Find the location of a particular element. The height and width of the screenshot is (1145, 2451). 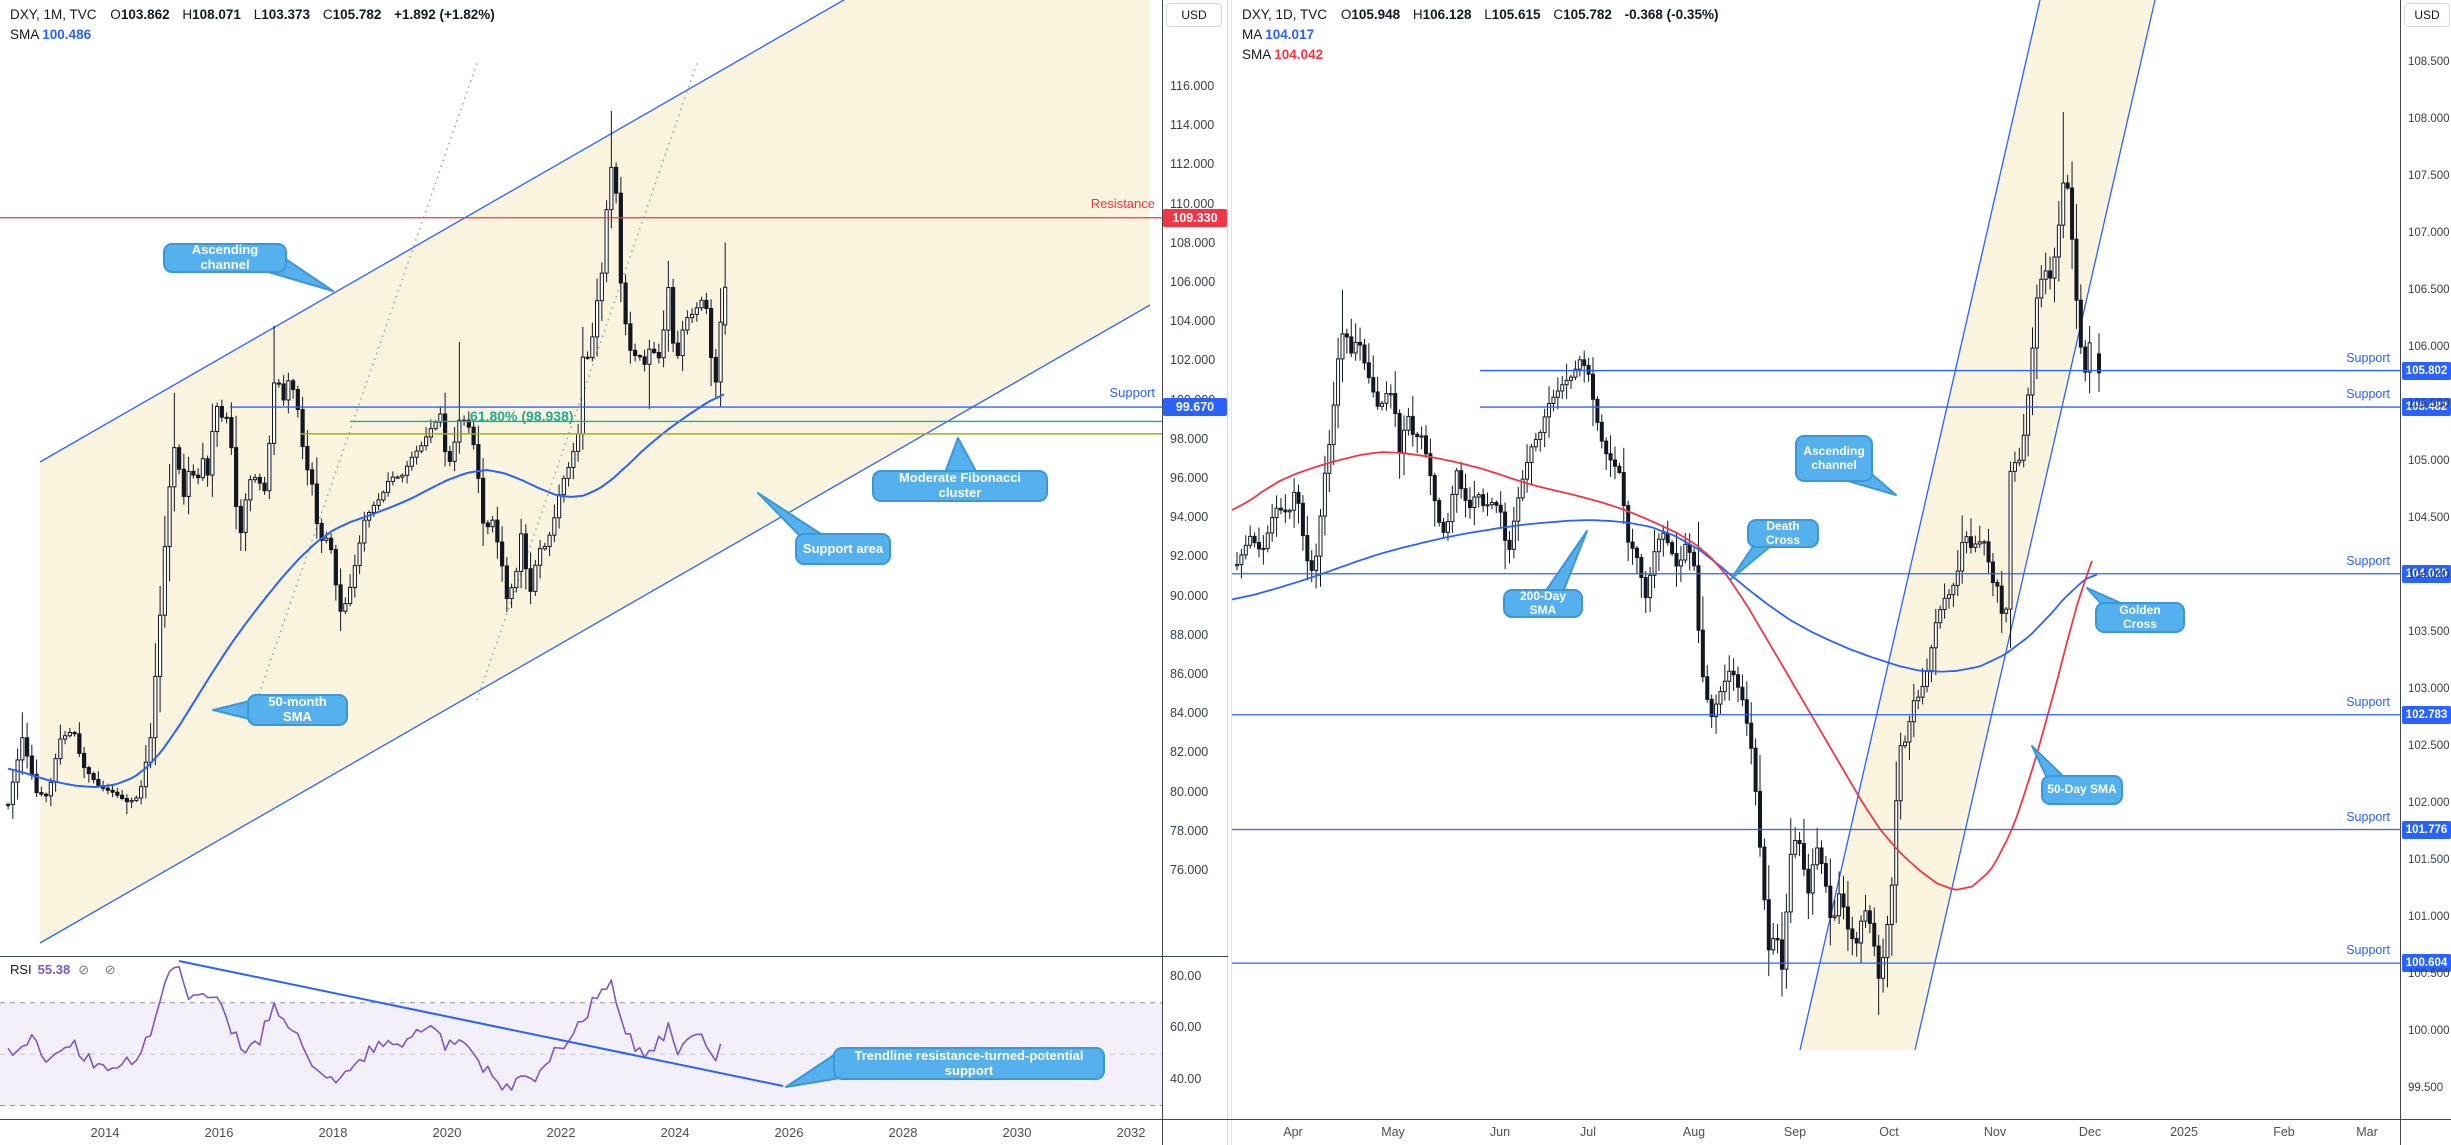

resistance-text: Resistance is located at coordinates (1122, 203).